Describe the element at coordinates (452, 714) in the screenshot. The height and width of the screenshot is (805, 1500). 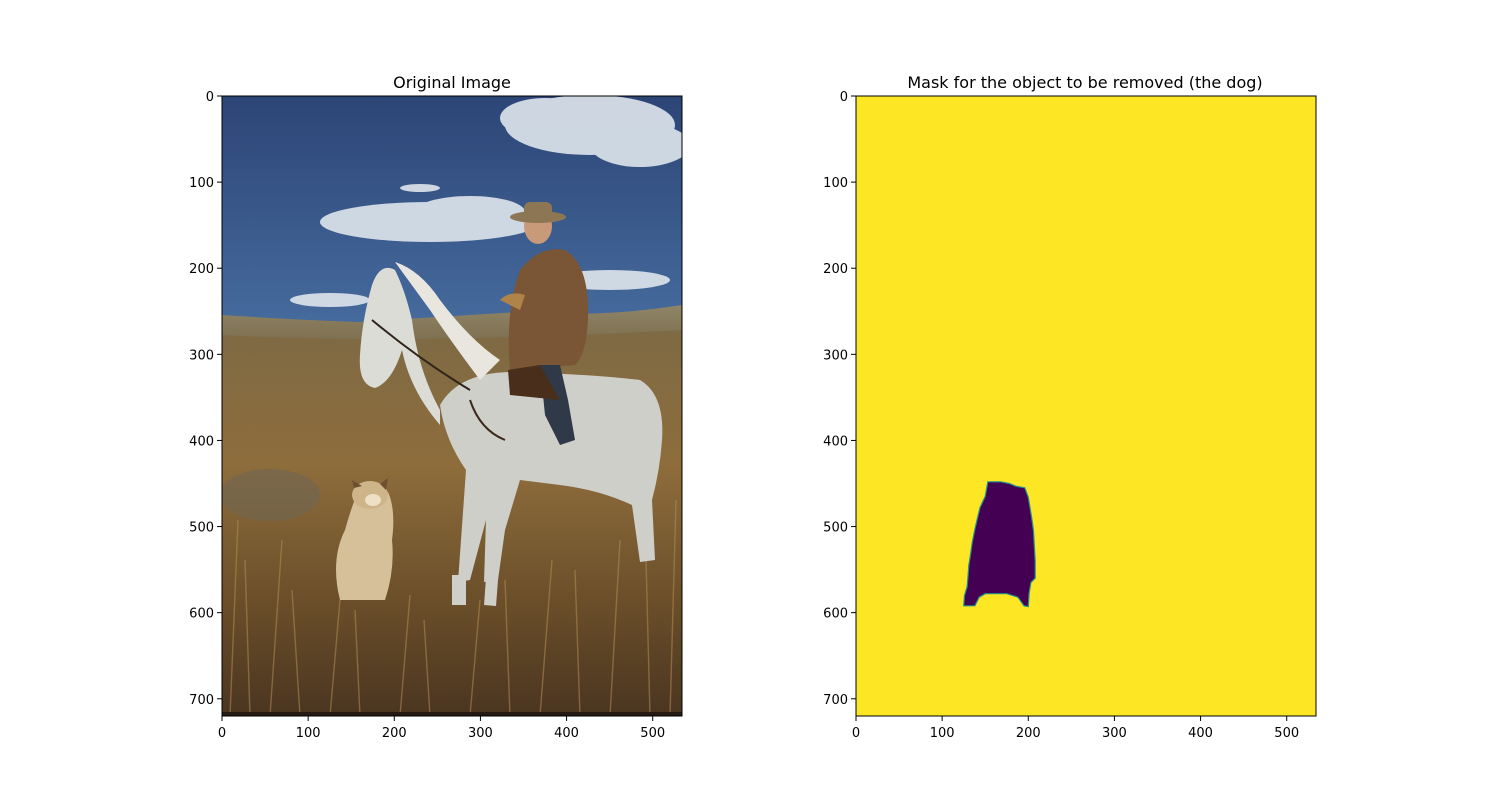
I see `image-bottom-border` at that location.